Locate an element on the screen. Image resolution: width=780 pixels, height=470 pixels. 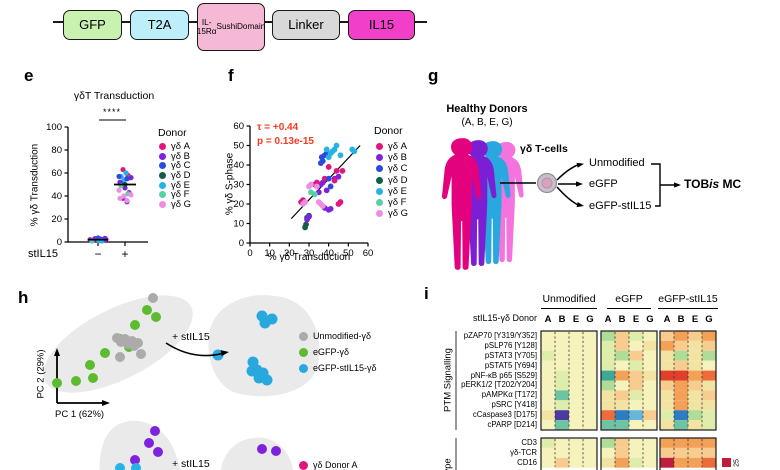
construct-segment-il15: IL15 is located at coordinates (381, 25).